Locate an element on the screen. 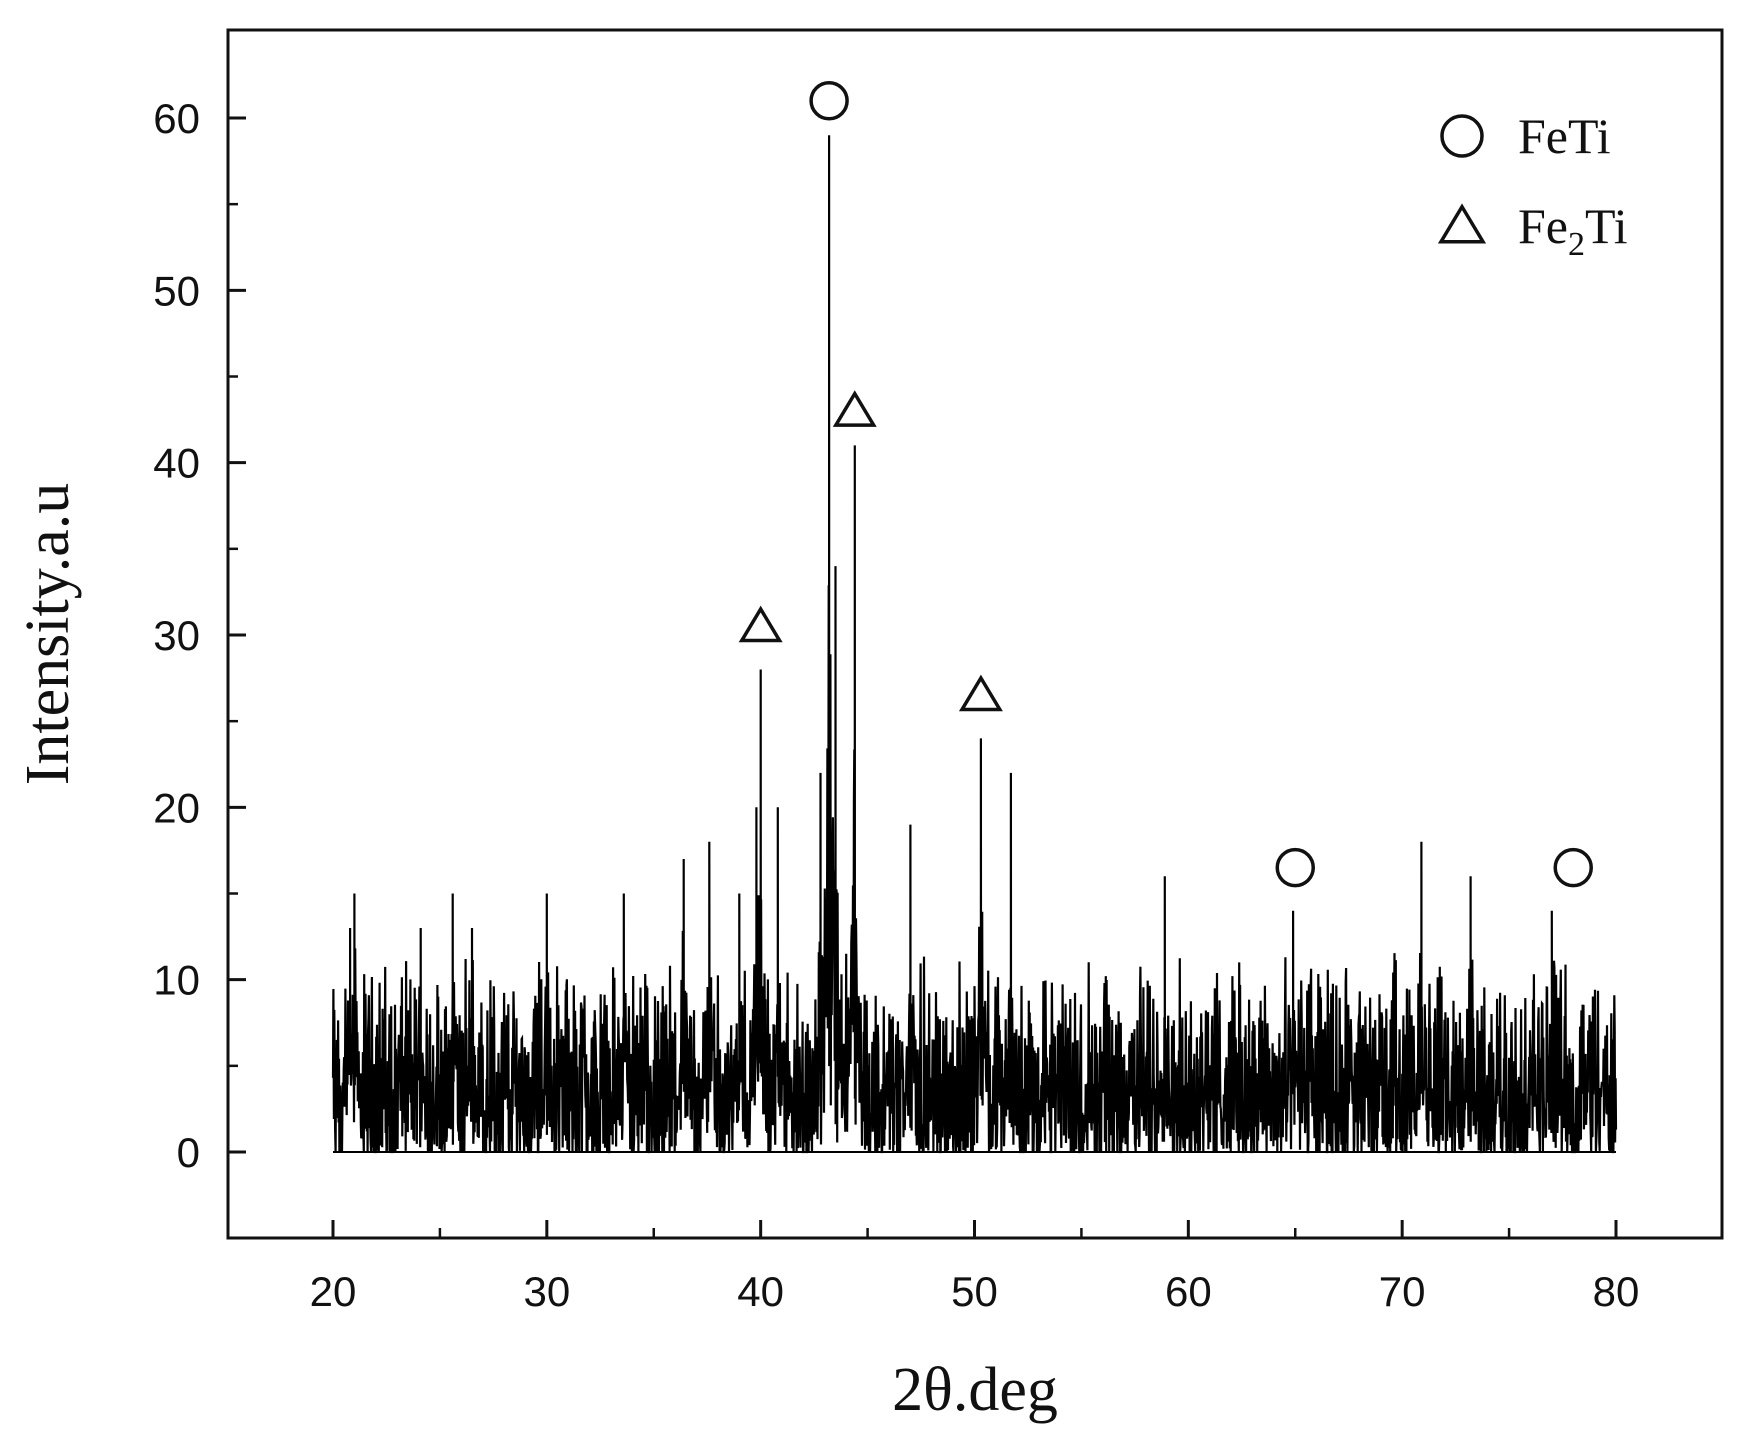 The image size is (1748, 1456). y-tick-label: 10 is located at coordinates (176, 980).